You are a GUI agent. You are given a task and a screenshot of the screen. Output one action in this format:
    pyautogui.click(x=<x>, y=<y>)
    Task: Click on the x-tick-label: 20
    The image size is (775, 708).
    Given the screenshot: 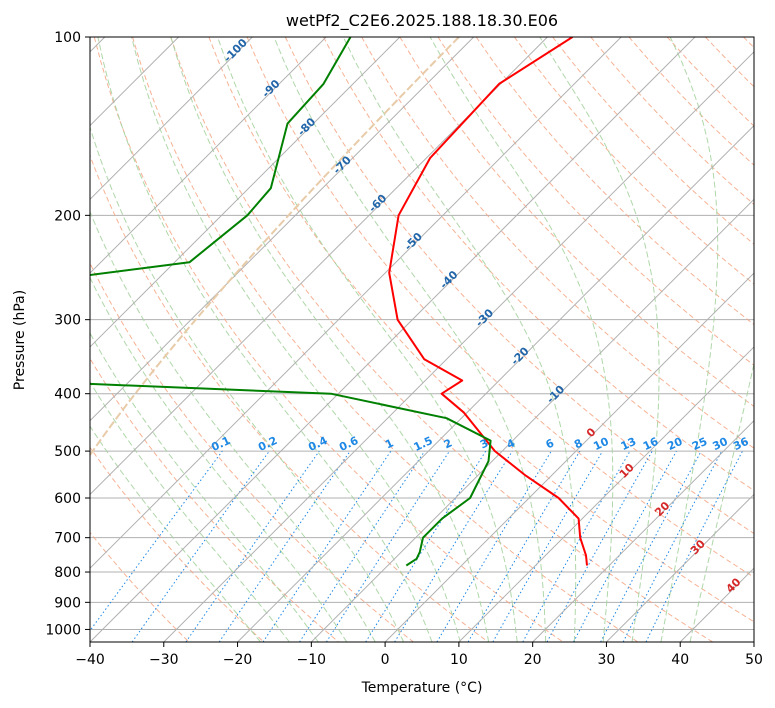 What is the action you would take?
    pyautogui.click(x=533, y=660)
    